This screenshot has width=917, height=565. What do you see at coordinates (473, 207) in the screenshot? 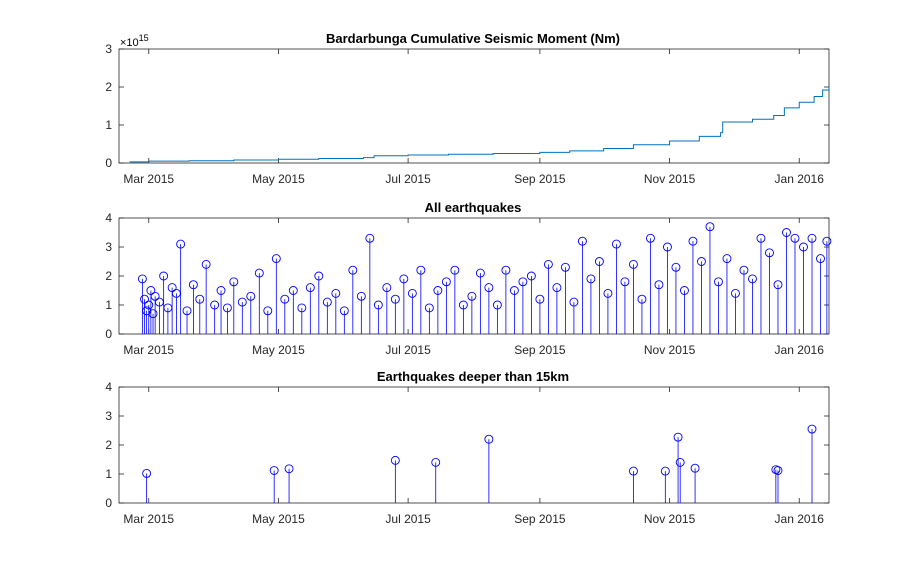
I see `chart-title: All earthquakes` at bounding box center [473, 207].